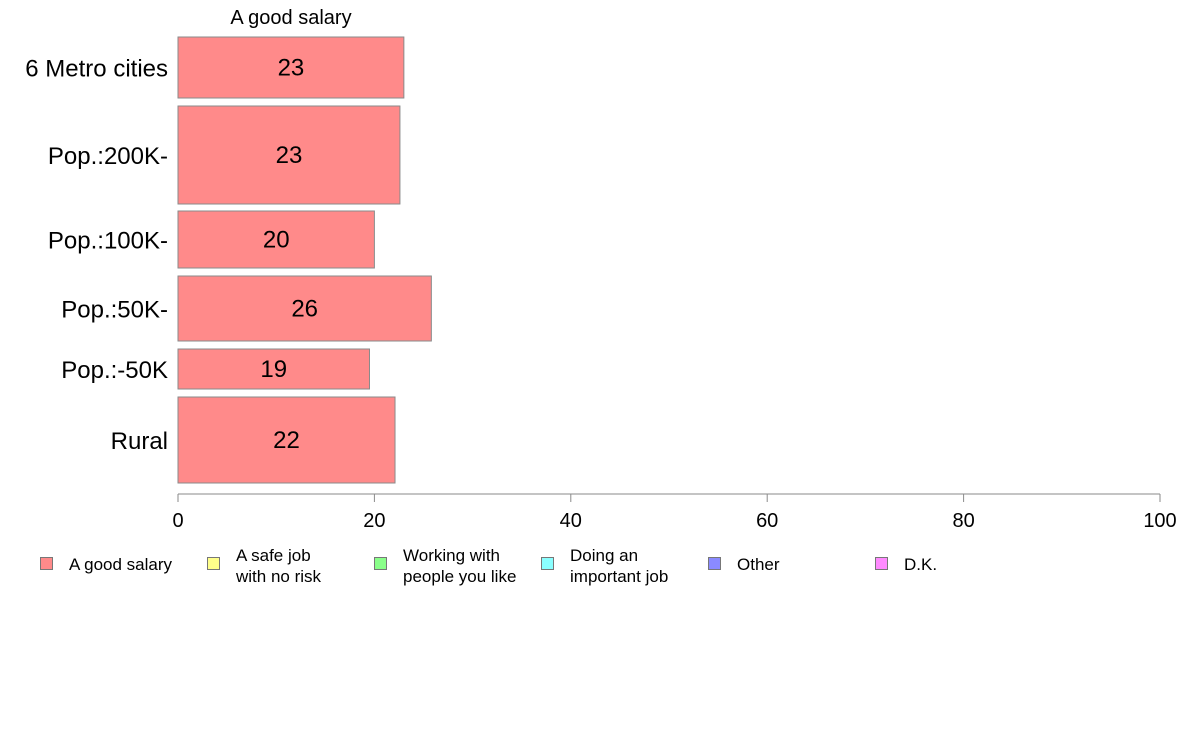 The width and height of the screenshot is (1188, 736). Describe the element at coordinates (290, 18) in the screenshot. I see `chart-title: A good salary` at that location.